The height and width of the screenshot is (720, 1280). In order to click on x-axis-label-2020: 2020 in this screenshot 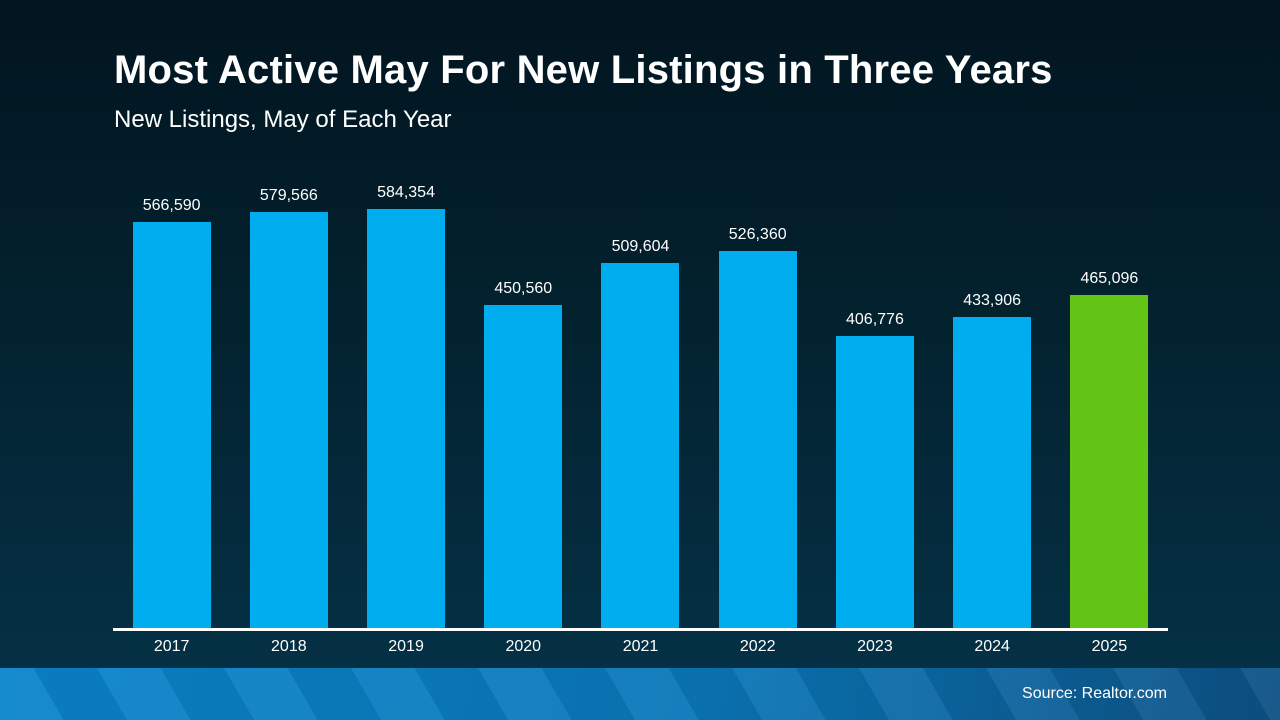, I will do `click(523, 646)`.